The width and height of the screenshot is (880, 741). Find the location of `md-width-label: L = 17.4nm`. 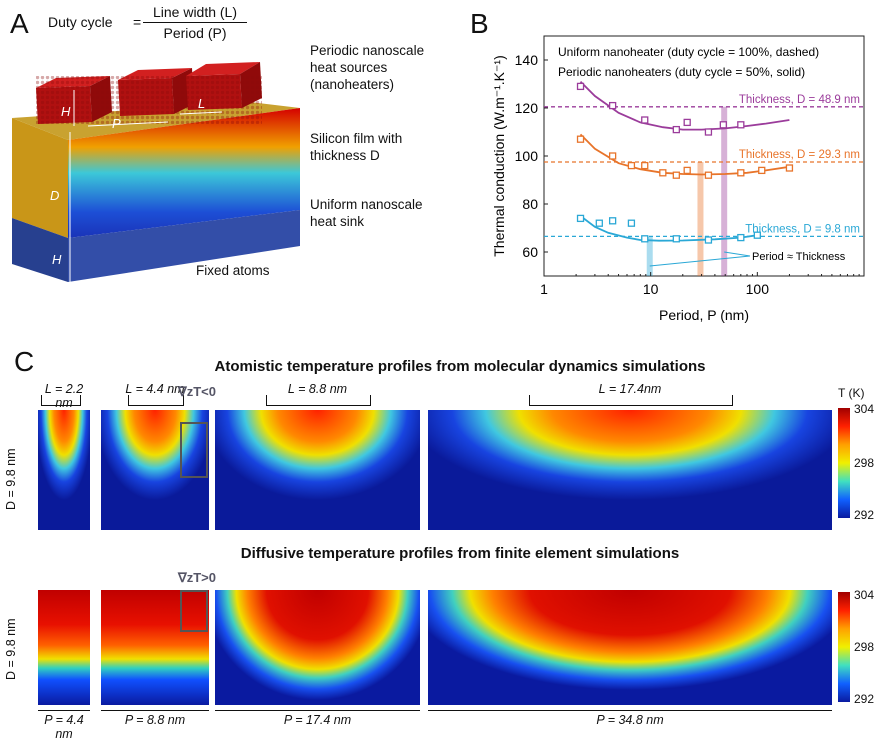

md-width-label: L = 17.4nm is located at coordinates (630, 389).